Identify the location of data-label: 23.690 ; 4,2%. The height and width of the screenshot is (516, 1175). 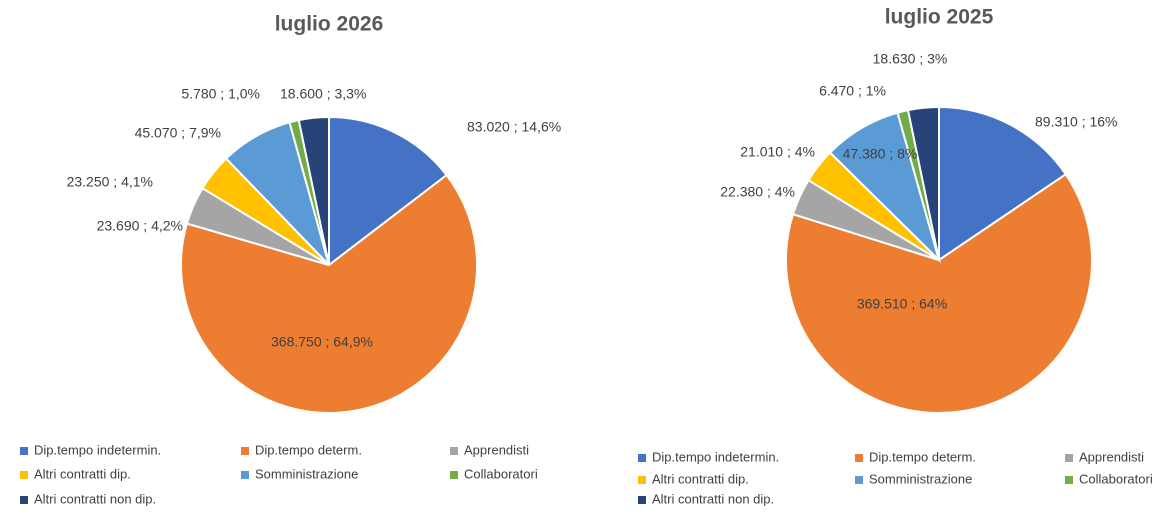
(140, 226).